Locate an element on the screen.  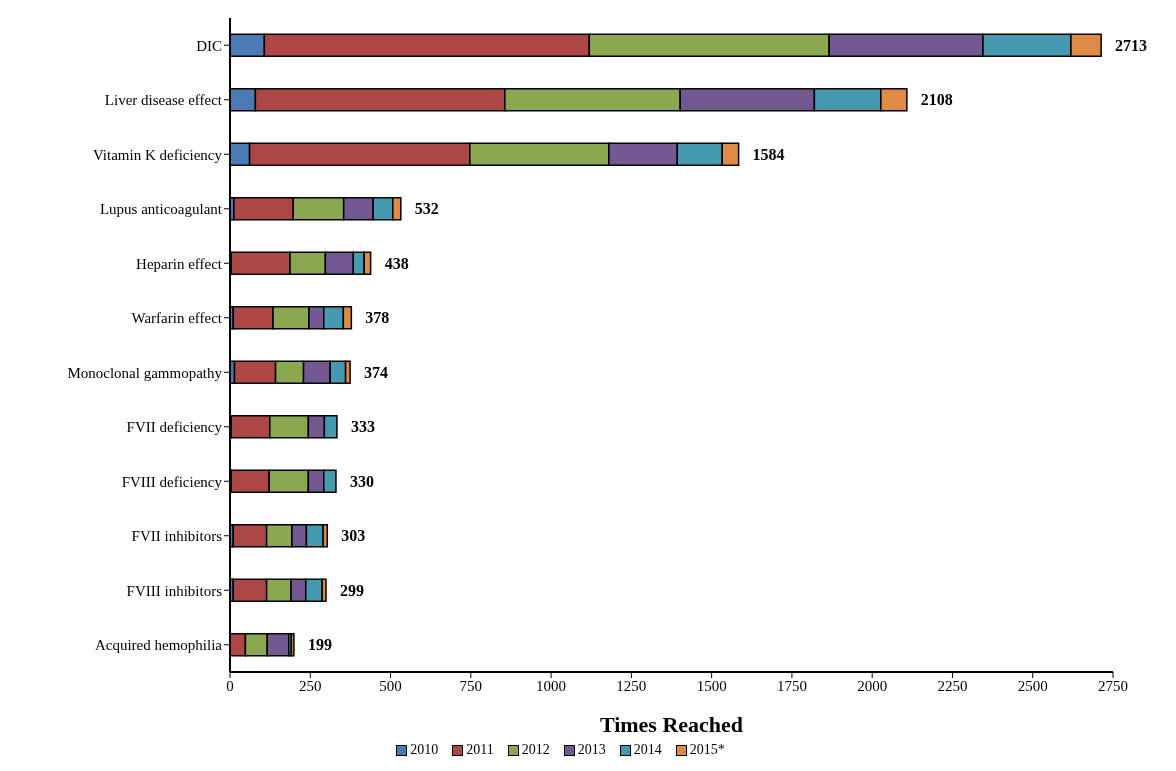
x-tick-label: 1250 is located at coordinates (631, 685).